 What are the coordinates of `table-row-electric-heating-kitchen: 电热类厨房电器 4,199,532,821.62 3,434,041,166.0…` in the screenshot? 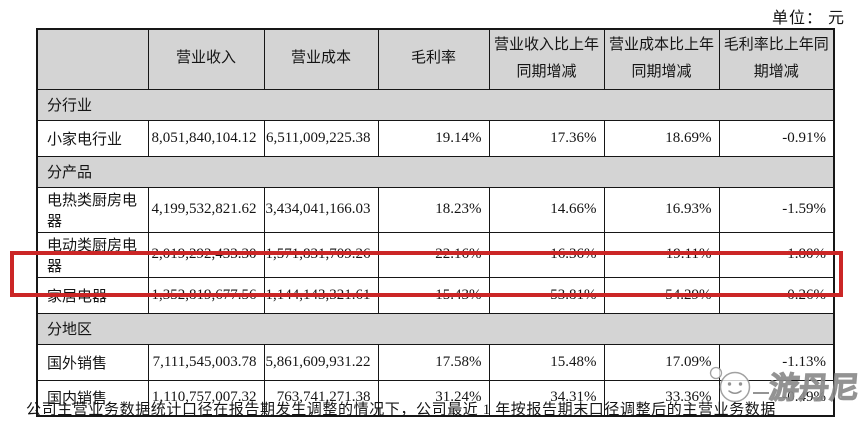 It's located at (435, 209).